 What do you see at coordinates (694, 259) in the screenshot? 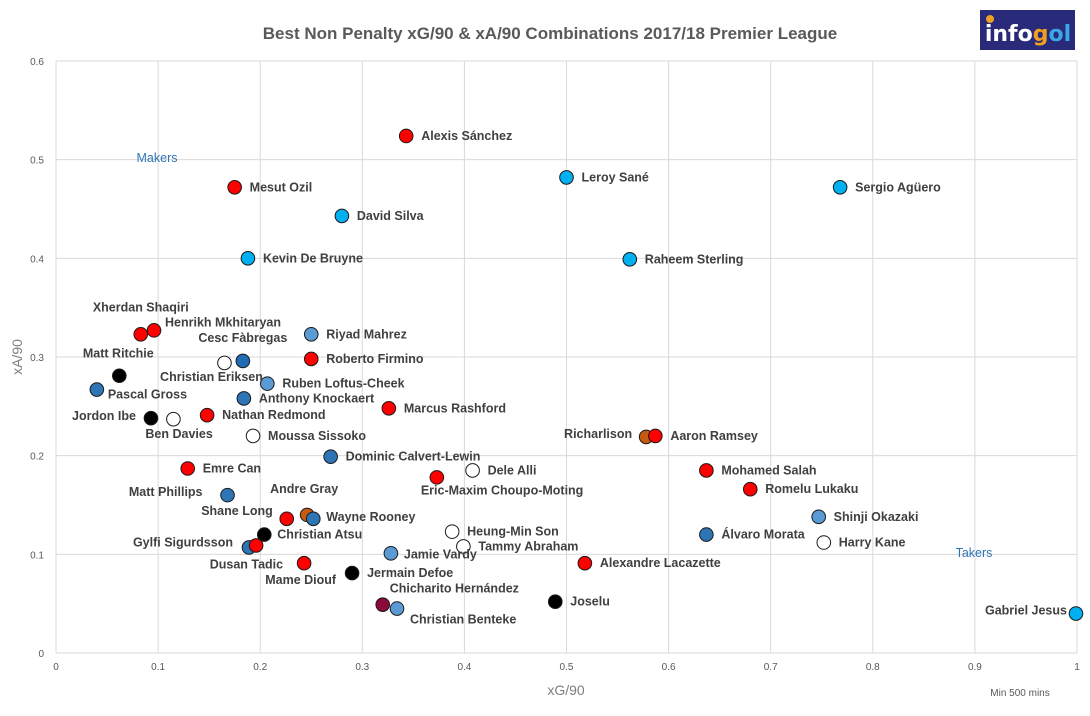
I see `point-label: Raheem Sterling` at bounding box center [694, 259].